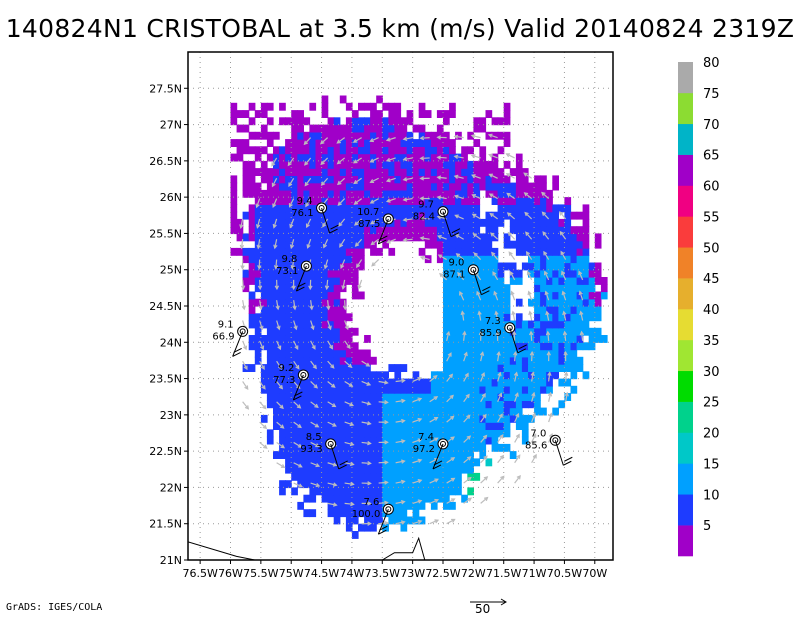 The height and width of the screenshot is (618, 800). Describe the element at coordinates (336, 454) in the screenshot. I see `station-marker` at that location.